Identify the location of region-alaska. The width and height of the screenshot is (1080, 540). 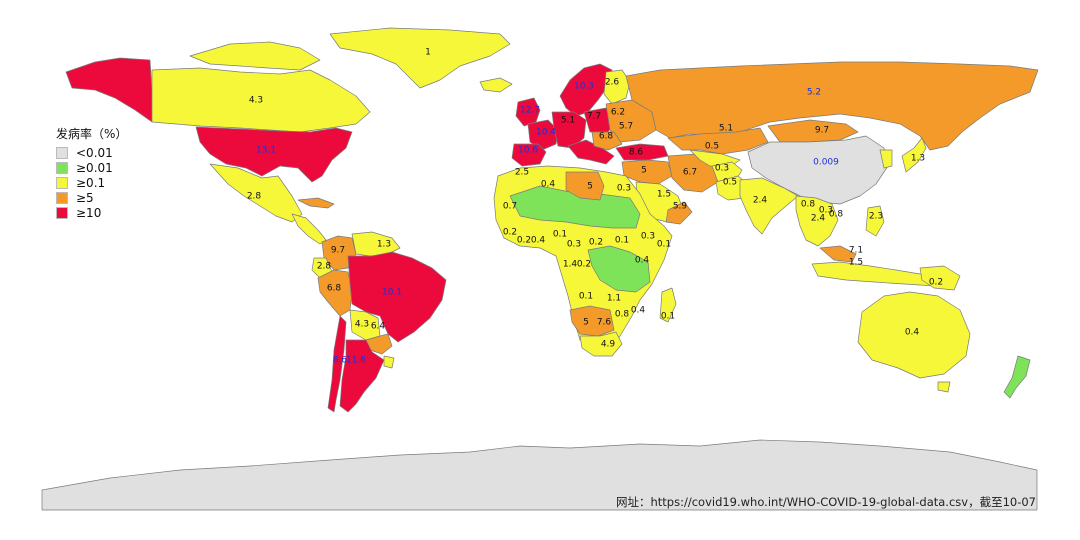
(109, 90).